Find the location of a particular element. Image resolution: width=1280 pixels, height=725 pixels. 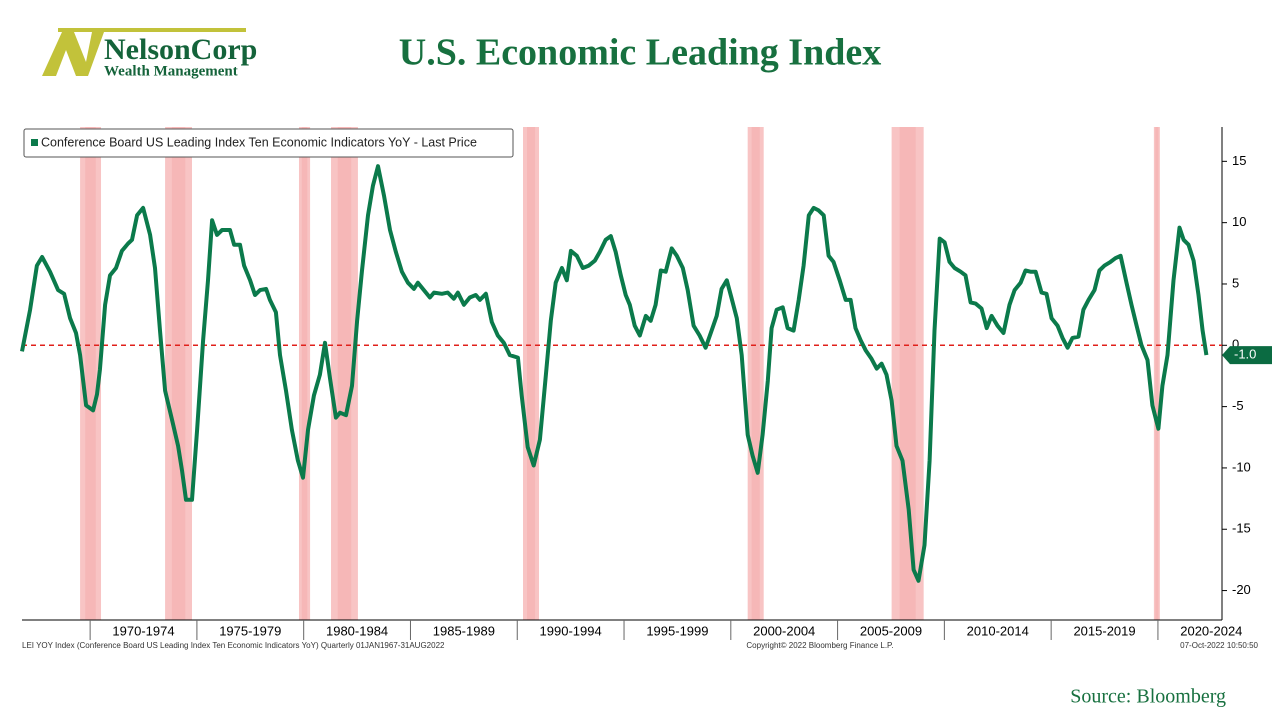

y-tick-label: 5 is located at coordinates (1235, 282).